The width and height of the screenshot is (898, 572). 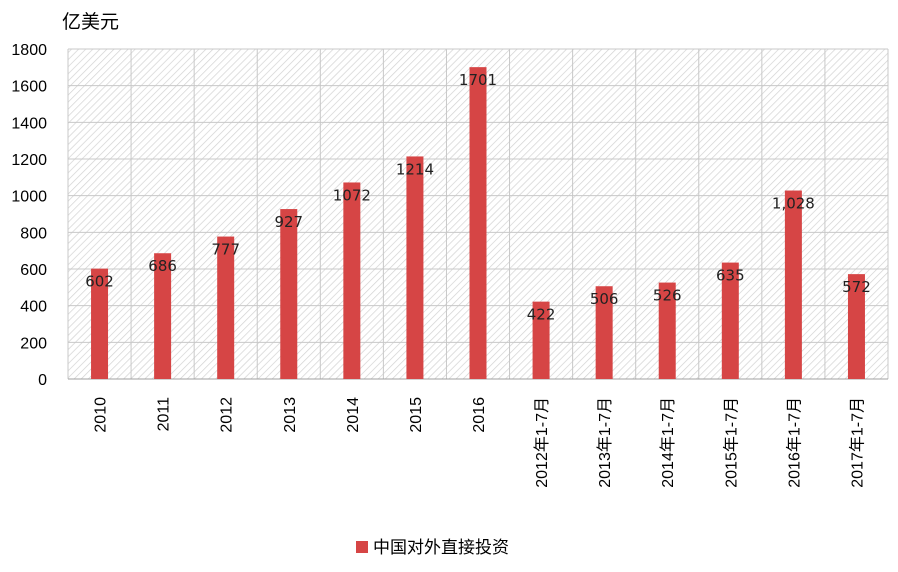 I want to click on x-tick-label: 2013, so click(x=290, y=415).